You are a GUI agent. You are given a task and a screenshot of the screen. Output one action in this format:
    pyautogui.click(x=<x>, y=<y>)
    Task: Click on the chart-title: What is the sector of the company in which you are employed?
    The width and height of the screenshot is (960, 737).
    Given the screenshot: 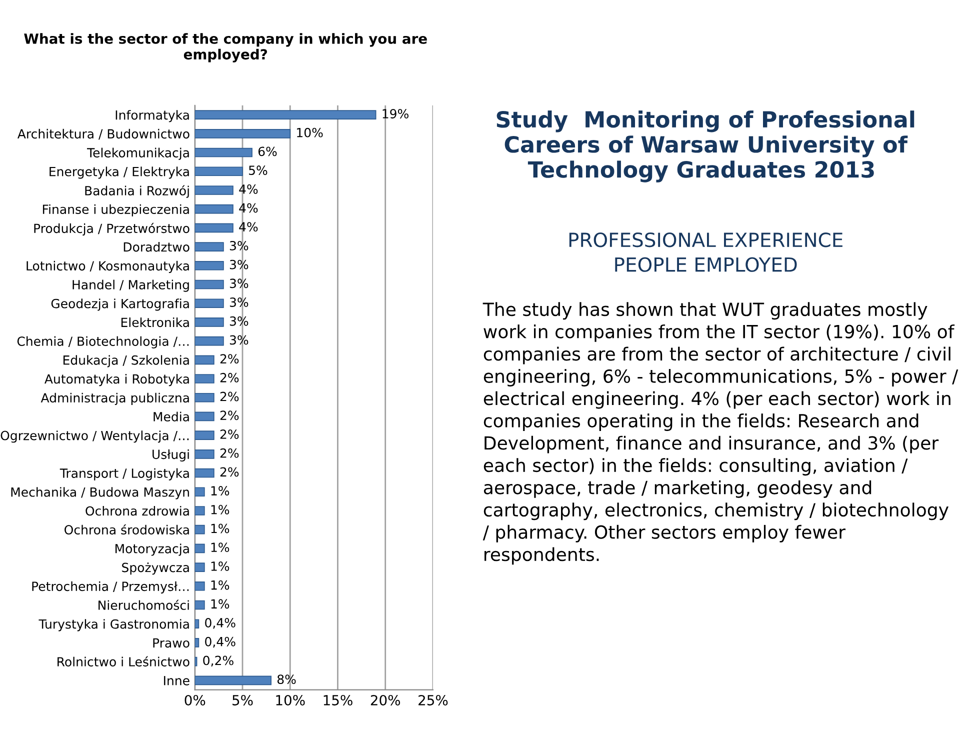 What is the action you would take?
    pyautogui.click(x=225, y=47)
    